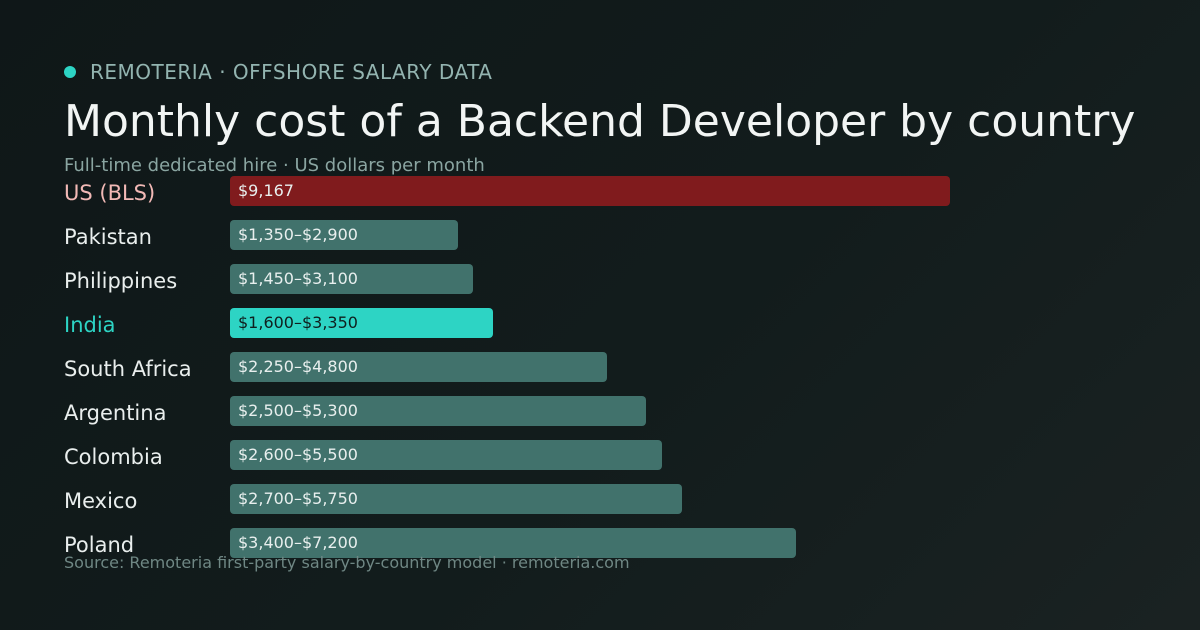  What do you see at coordinates (456, 499) in the screenshot?
I see `bar: $2,700–$5,750` at bounding box center [456, 499].